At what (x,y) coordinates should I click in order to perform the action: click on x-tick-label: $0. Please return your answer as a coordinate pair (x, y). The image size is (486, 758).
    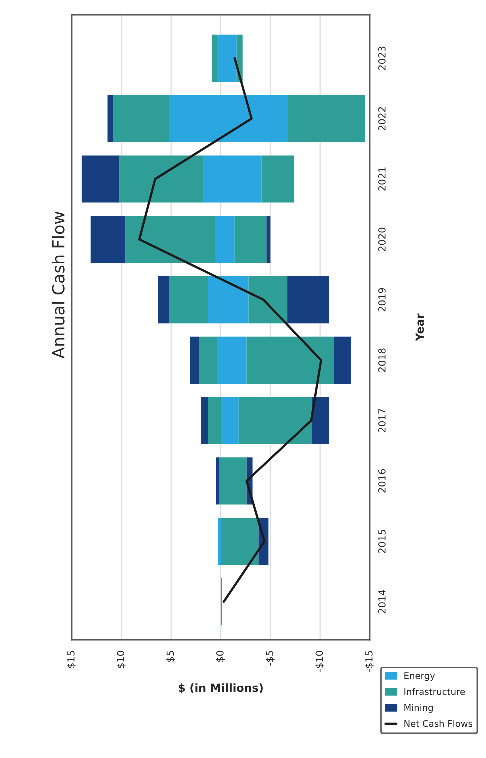
    Looking at the image, I should click on (221, 656).